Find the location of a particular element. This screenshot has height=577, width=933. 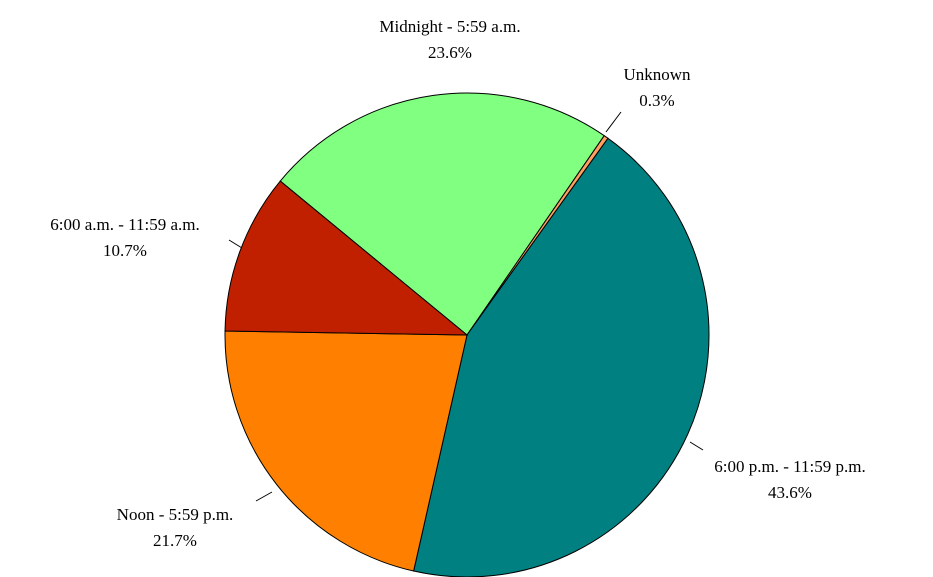

value-label: 0.3% is located at coordinates (656, 100).